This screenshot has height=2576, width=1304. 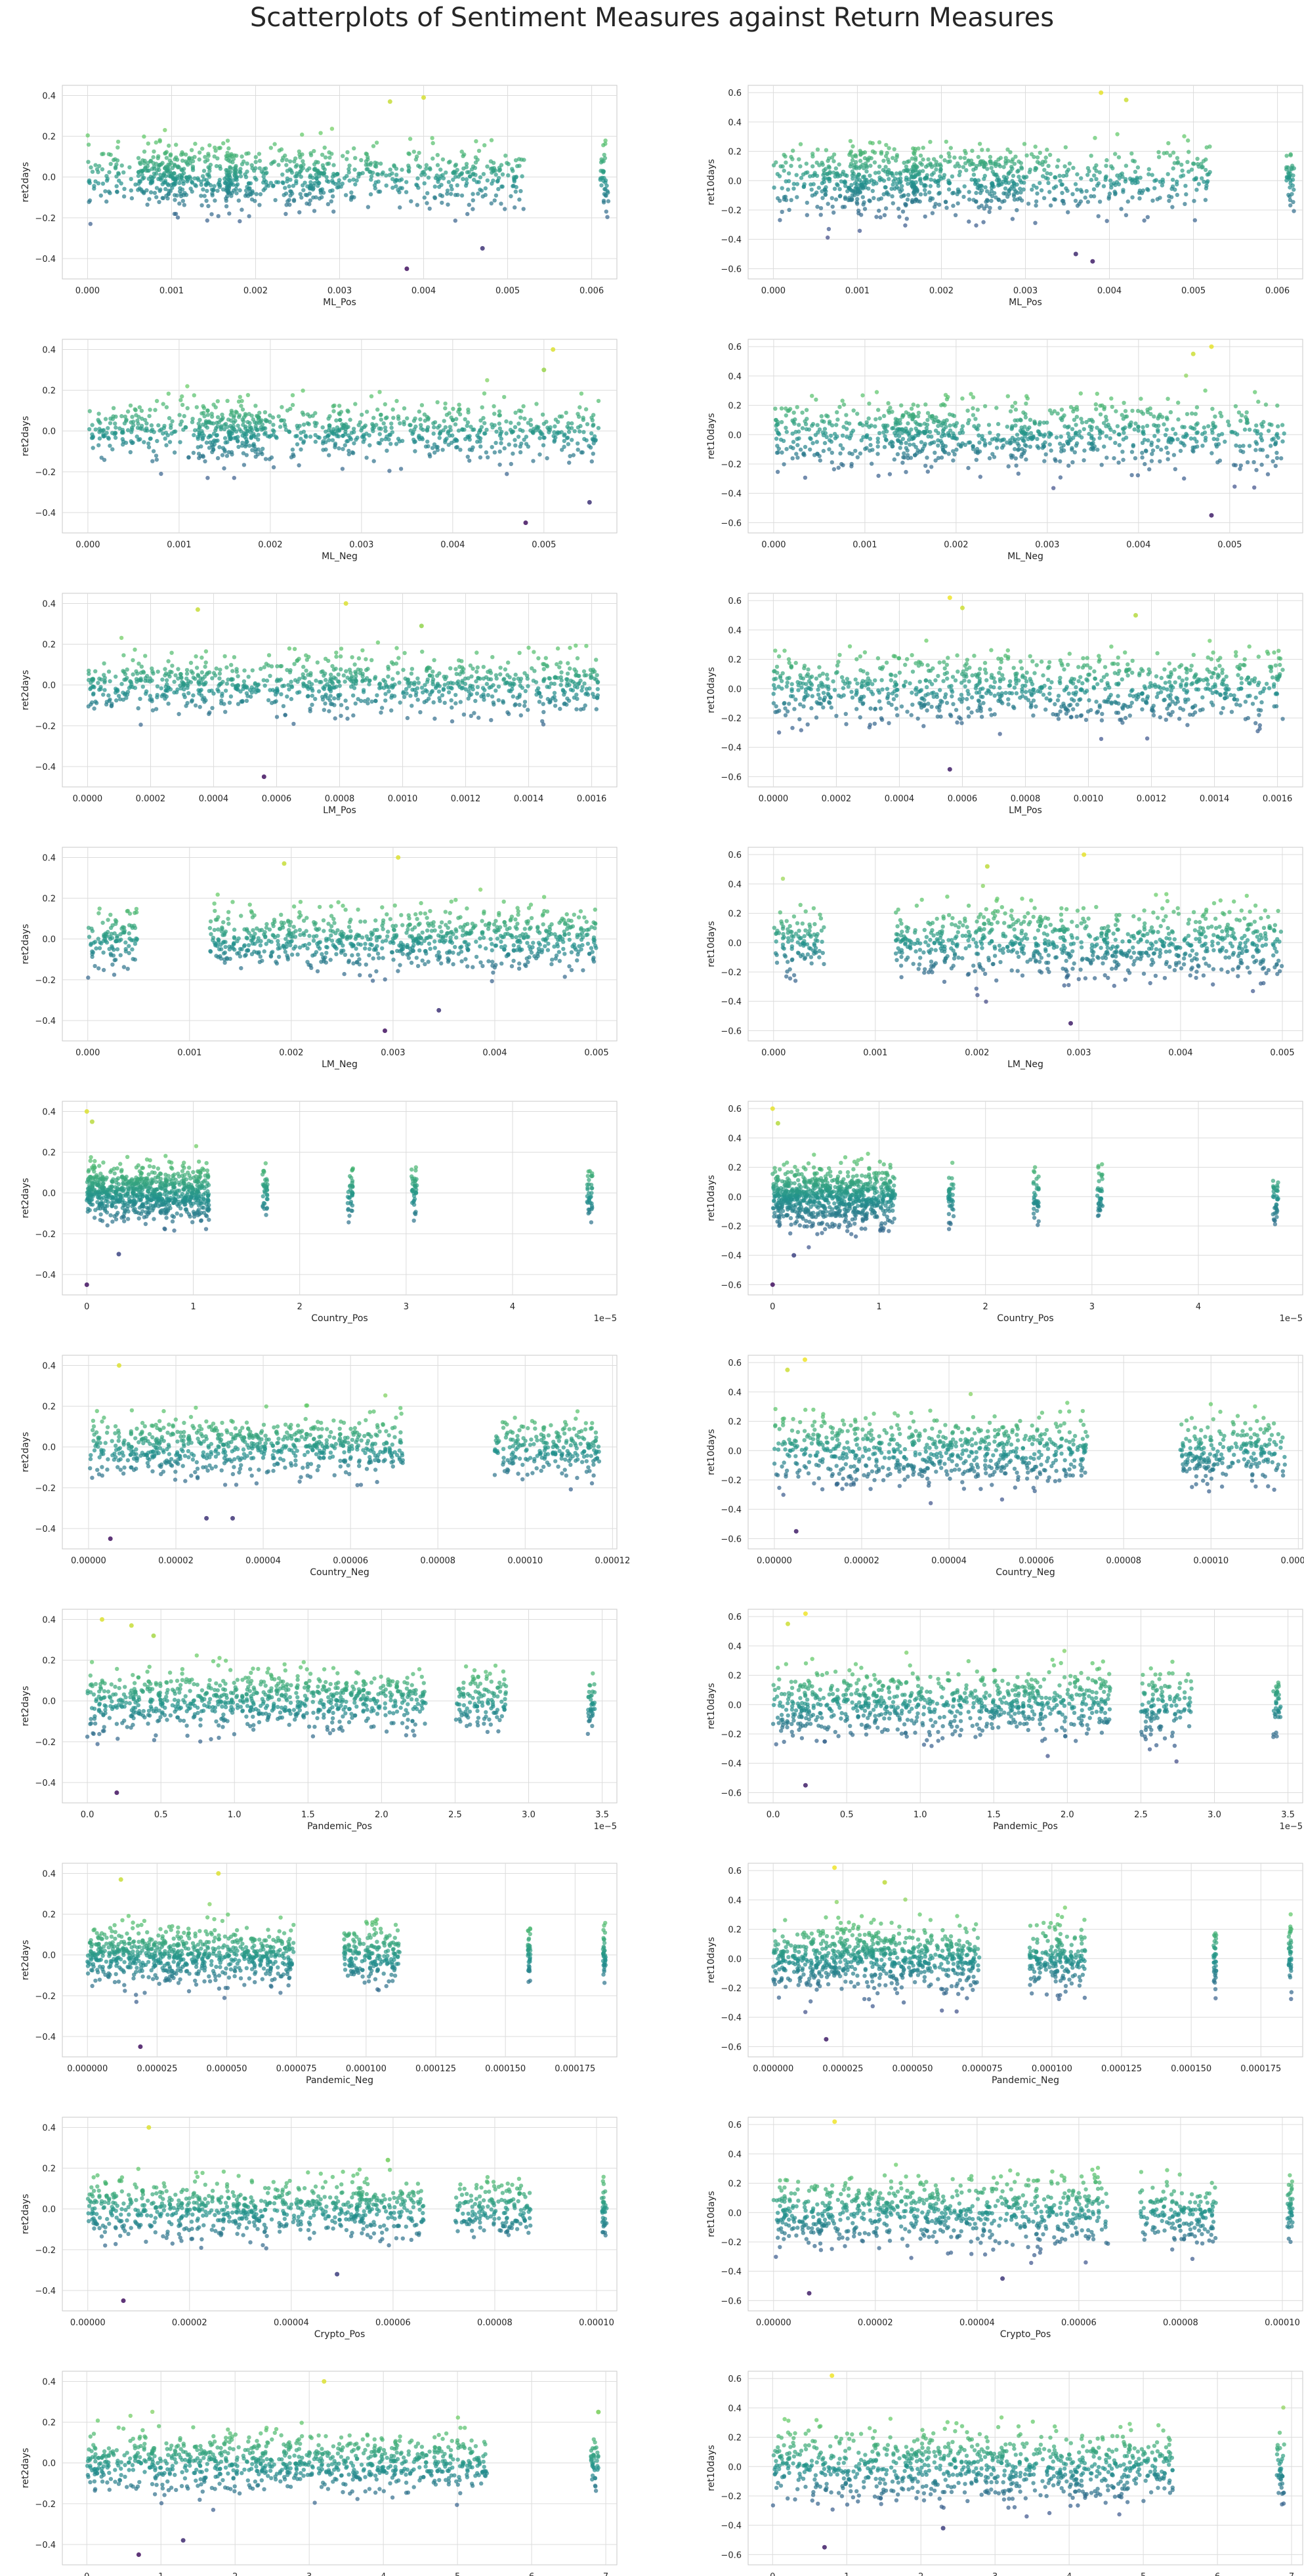 I want to click on x-tick-label: 0.006, so click(x=1277, y=291).